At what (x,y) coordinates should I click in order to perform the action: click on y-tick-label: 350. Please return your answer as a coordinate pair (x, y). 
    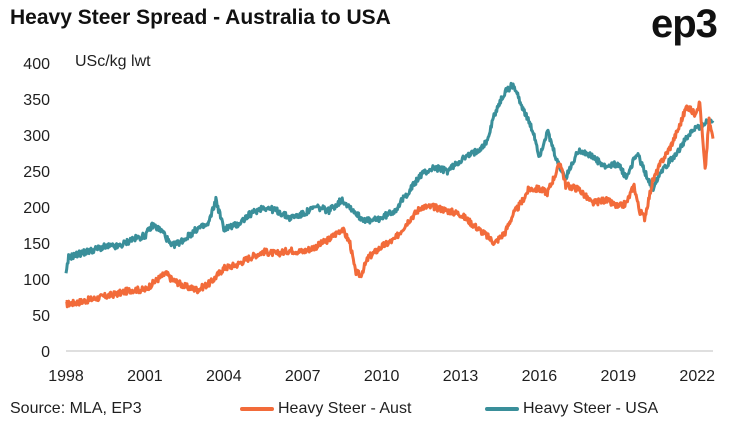
    Looking at the image, I should click on (36, 100).